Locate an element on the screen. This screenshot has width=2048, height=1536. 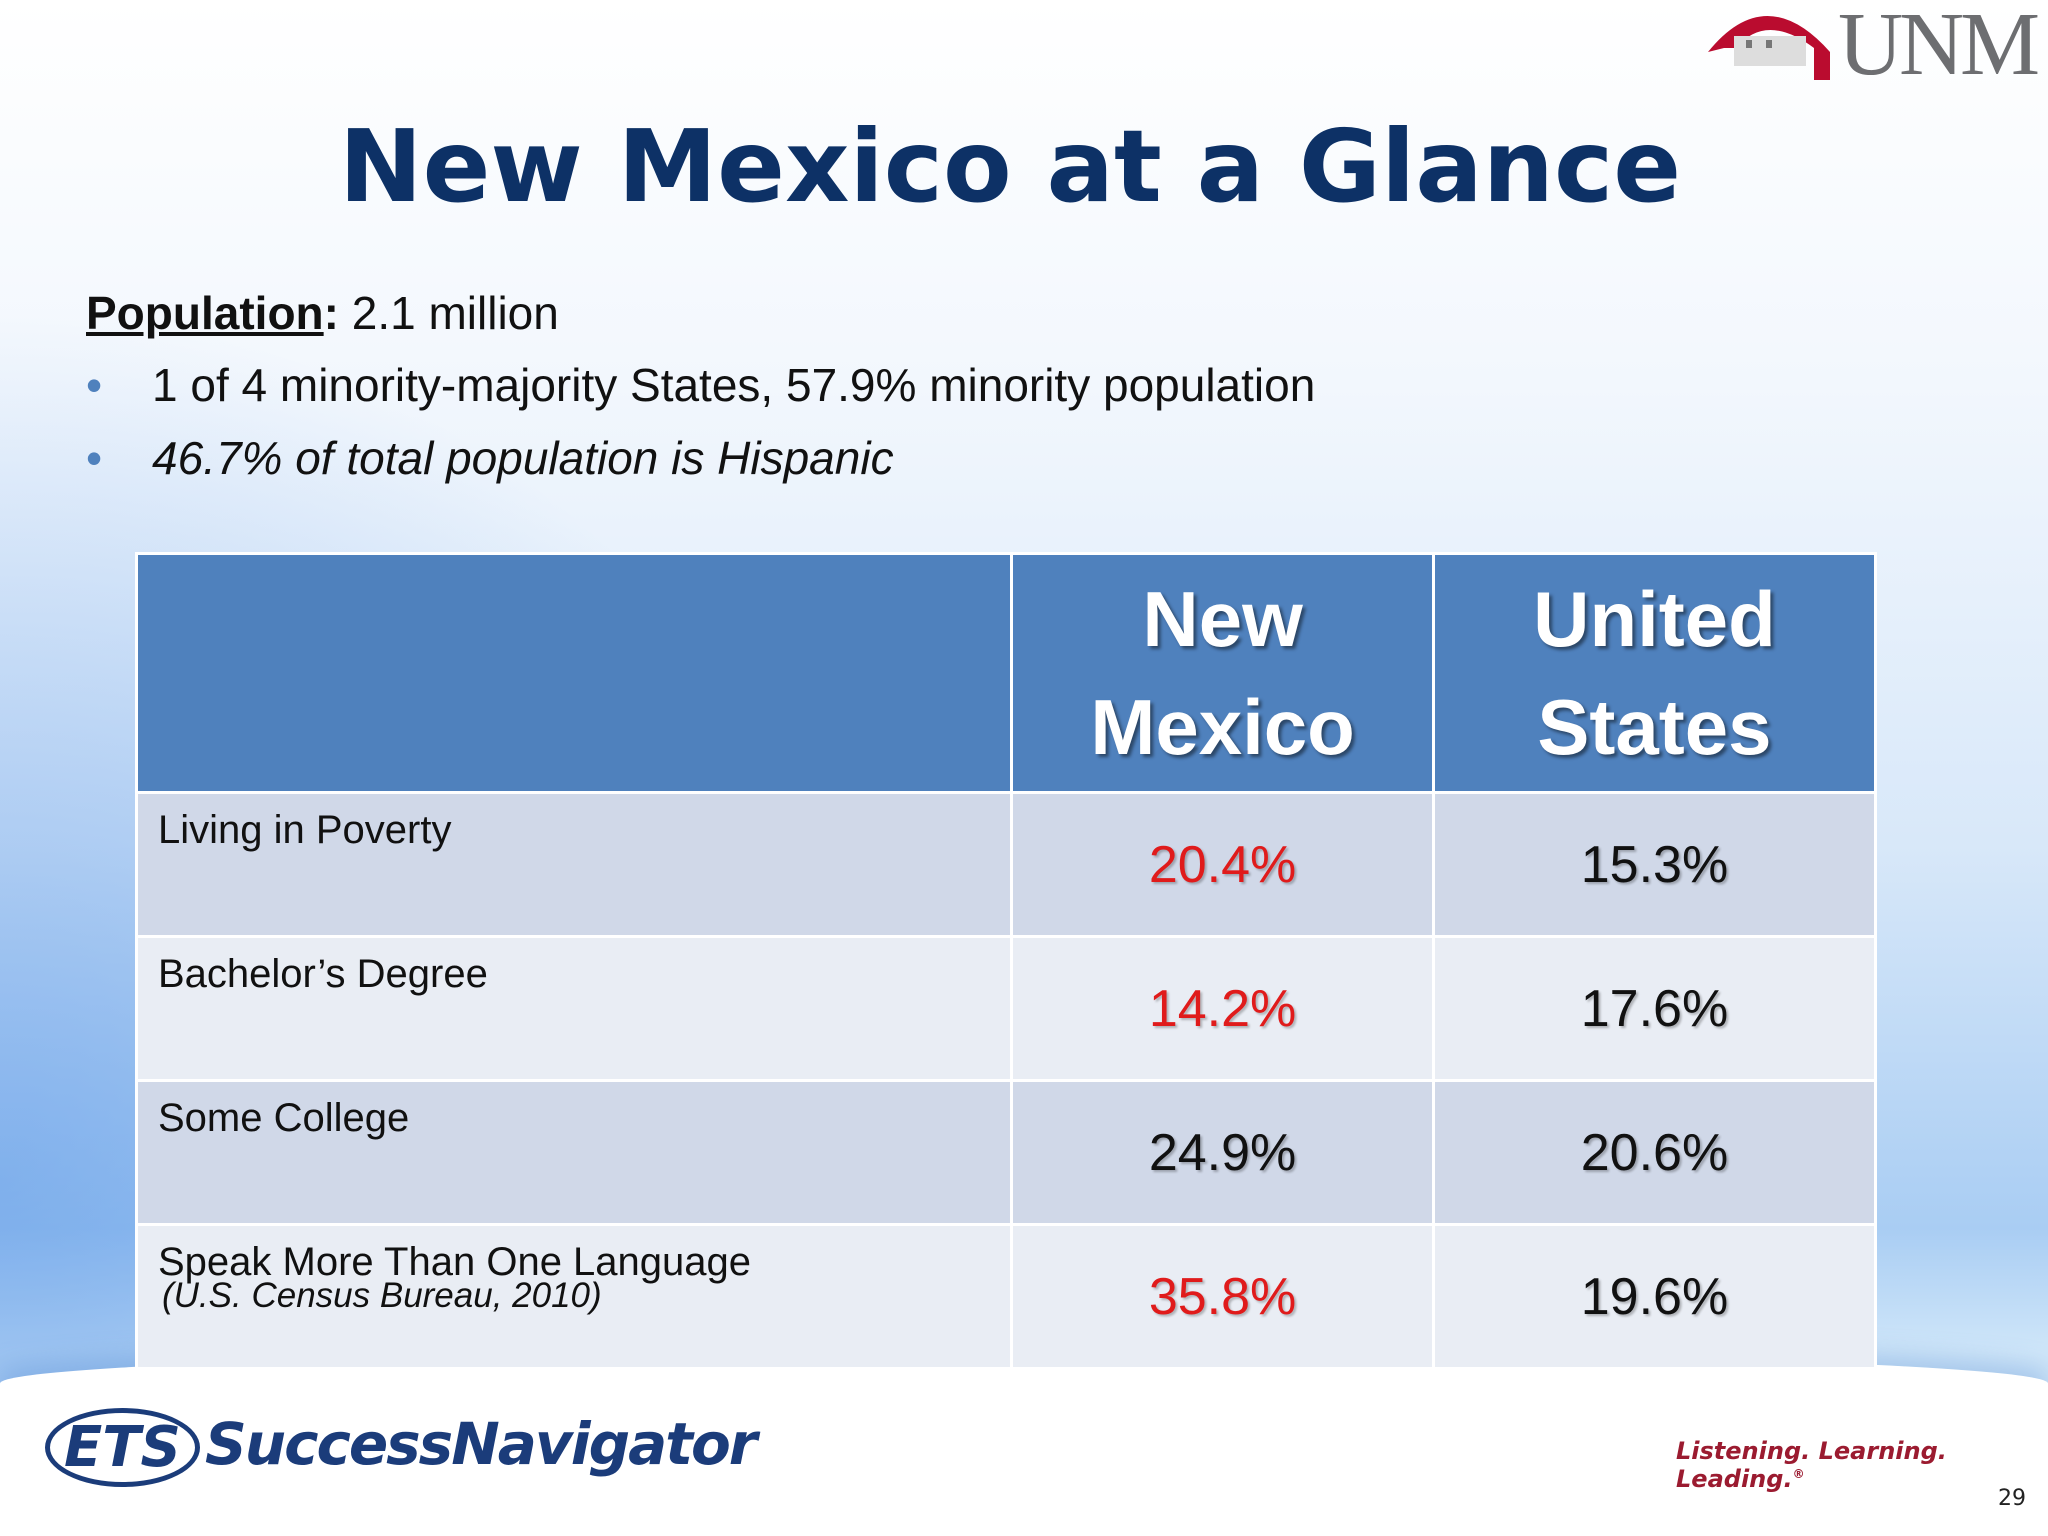
tagline: Listening. Learning. Leading.® is located at coordinates (1862, 1465).